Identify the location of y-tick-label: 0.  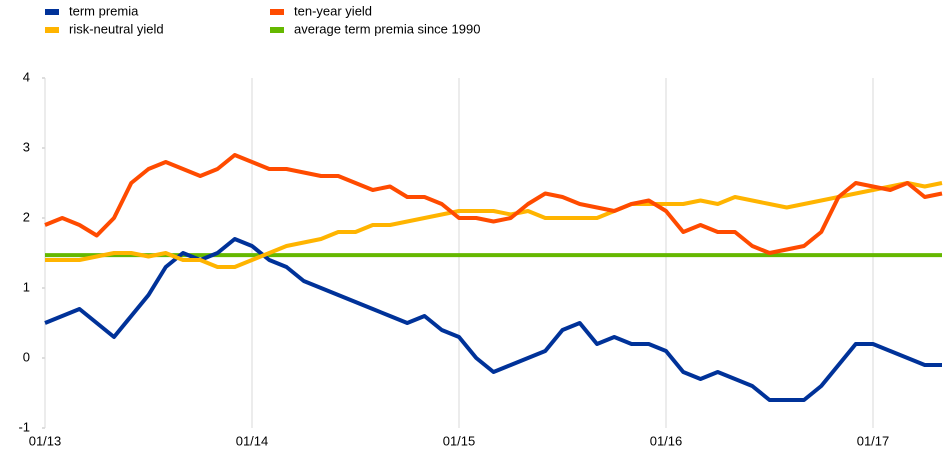
(26, 356).